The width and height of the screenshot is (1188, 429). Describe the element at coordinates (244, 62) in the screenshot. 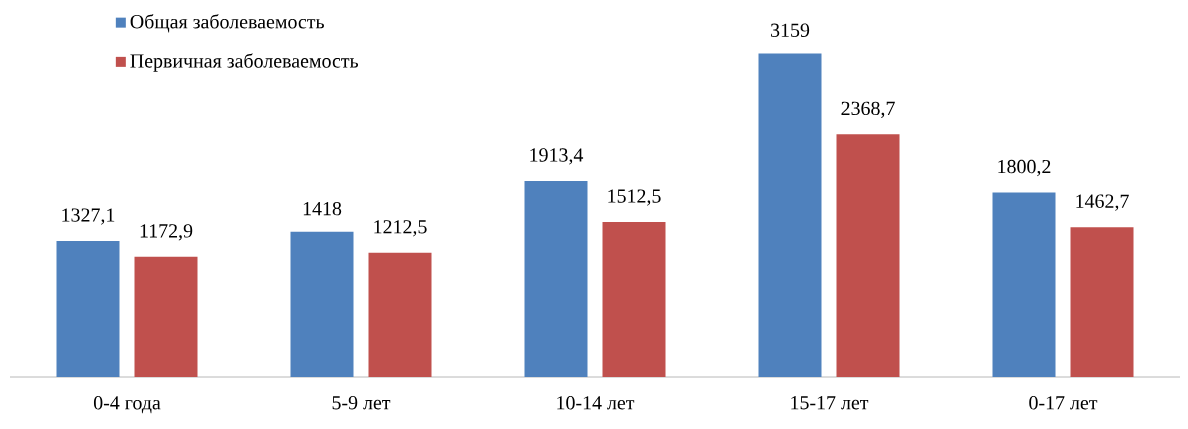

I see `legend-label: Первичная заболеваемость` at that location.